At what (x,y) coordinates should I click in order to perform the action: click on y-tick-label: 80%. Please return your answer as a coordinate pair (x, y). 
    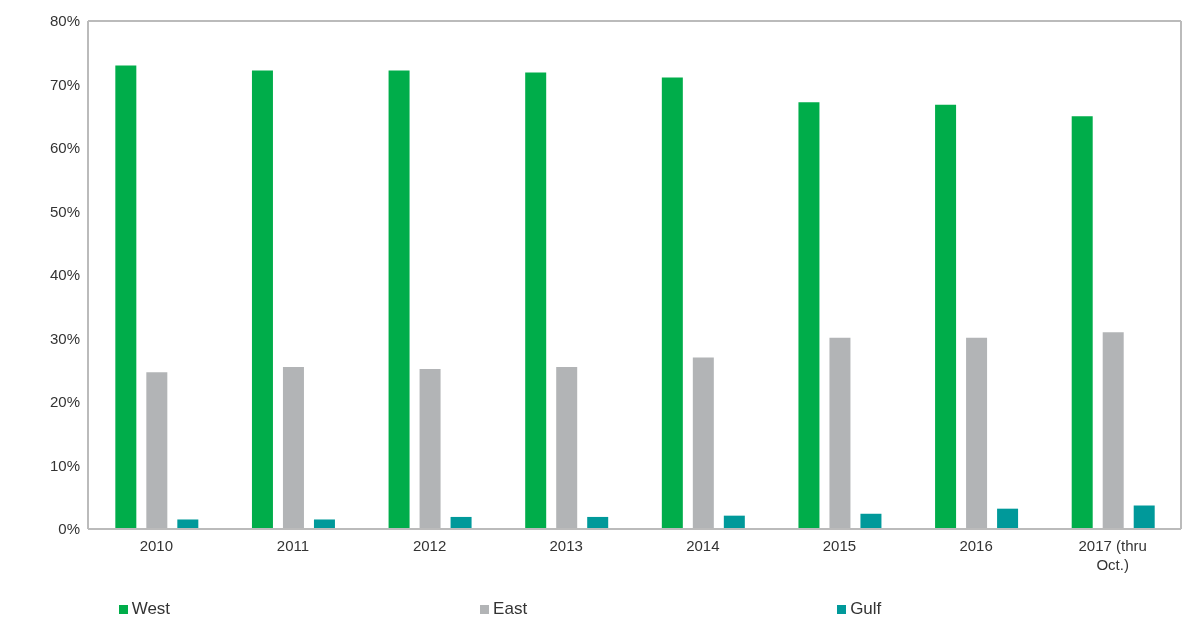
    Looking at the image, I should click on (64, 21).